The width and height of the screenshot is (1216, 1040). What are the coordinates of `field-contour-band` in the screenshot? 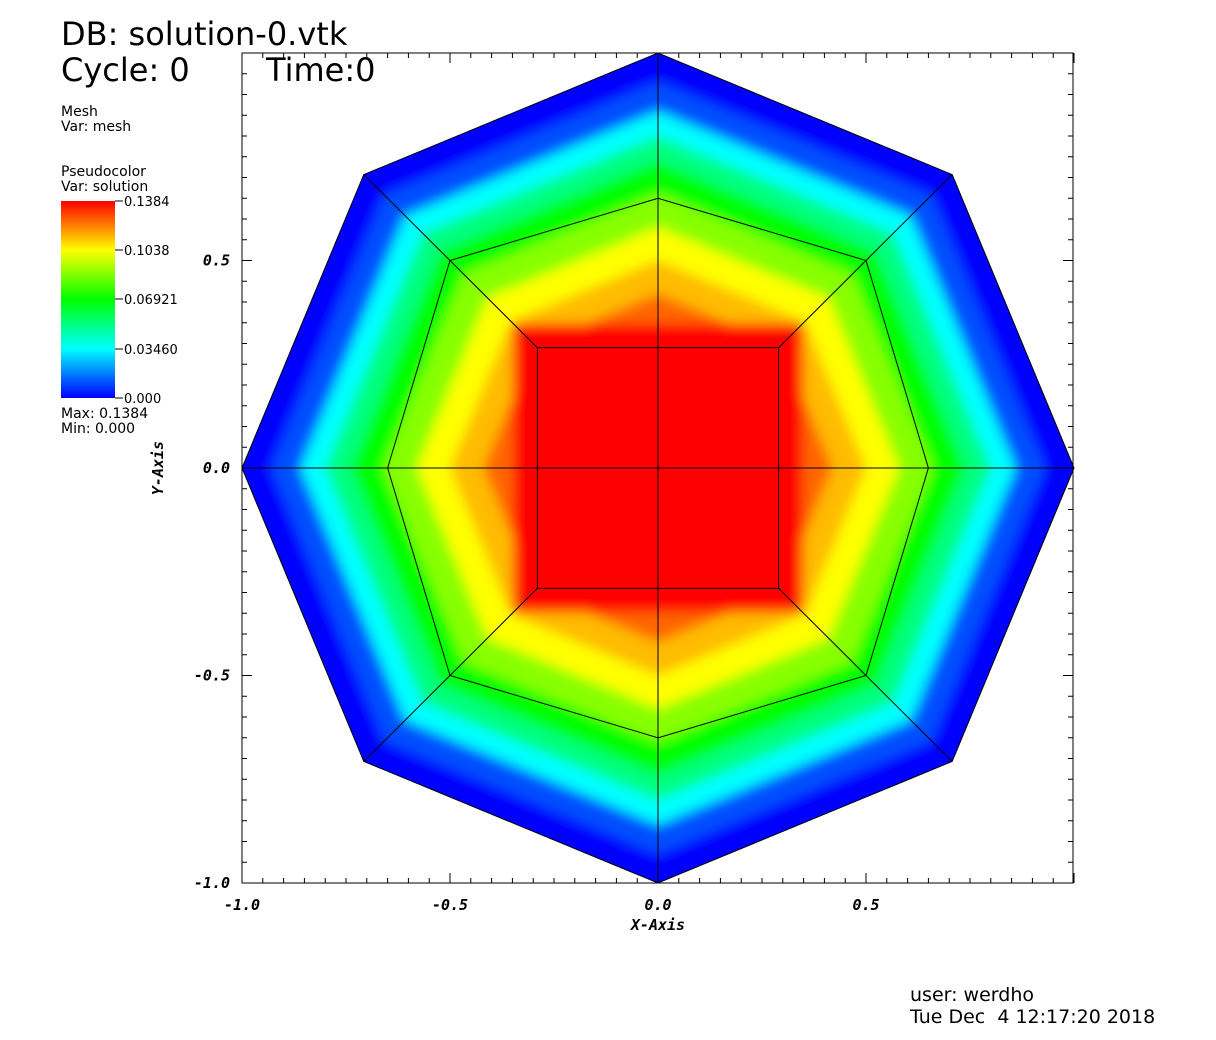 It's located at (658, 468).